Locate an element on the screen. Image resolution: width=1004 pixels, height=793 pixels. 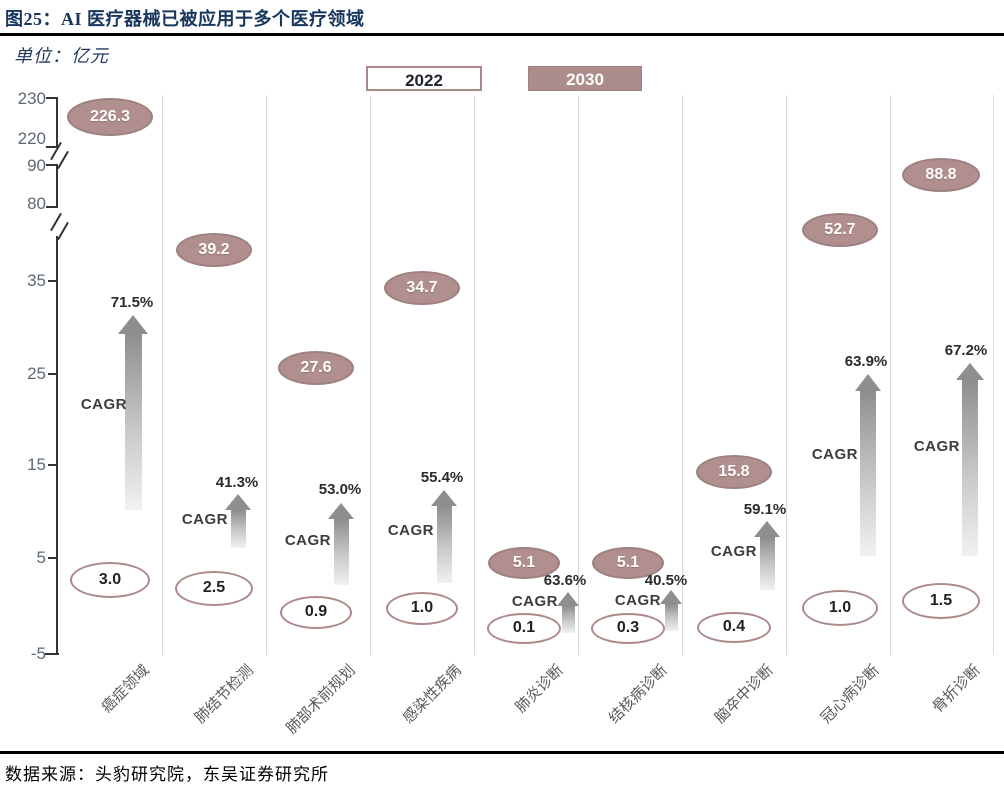
title-divider is located at coordinates (502, 34).